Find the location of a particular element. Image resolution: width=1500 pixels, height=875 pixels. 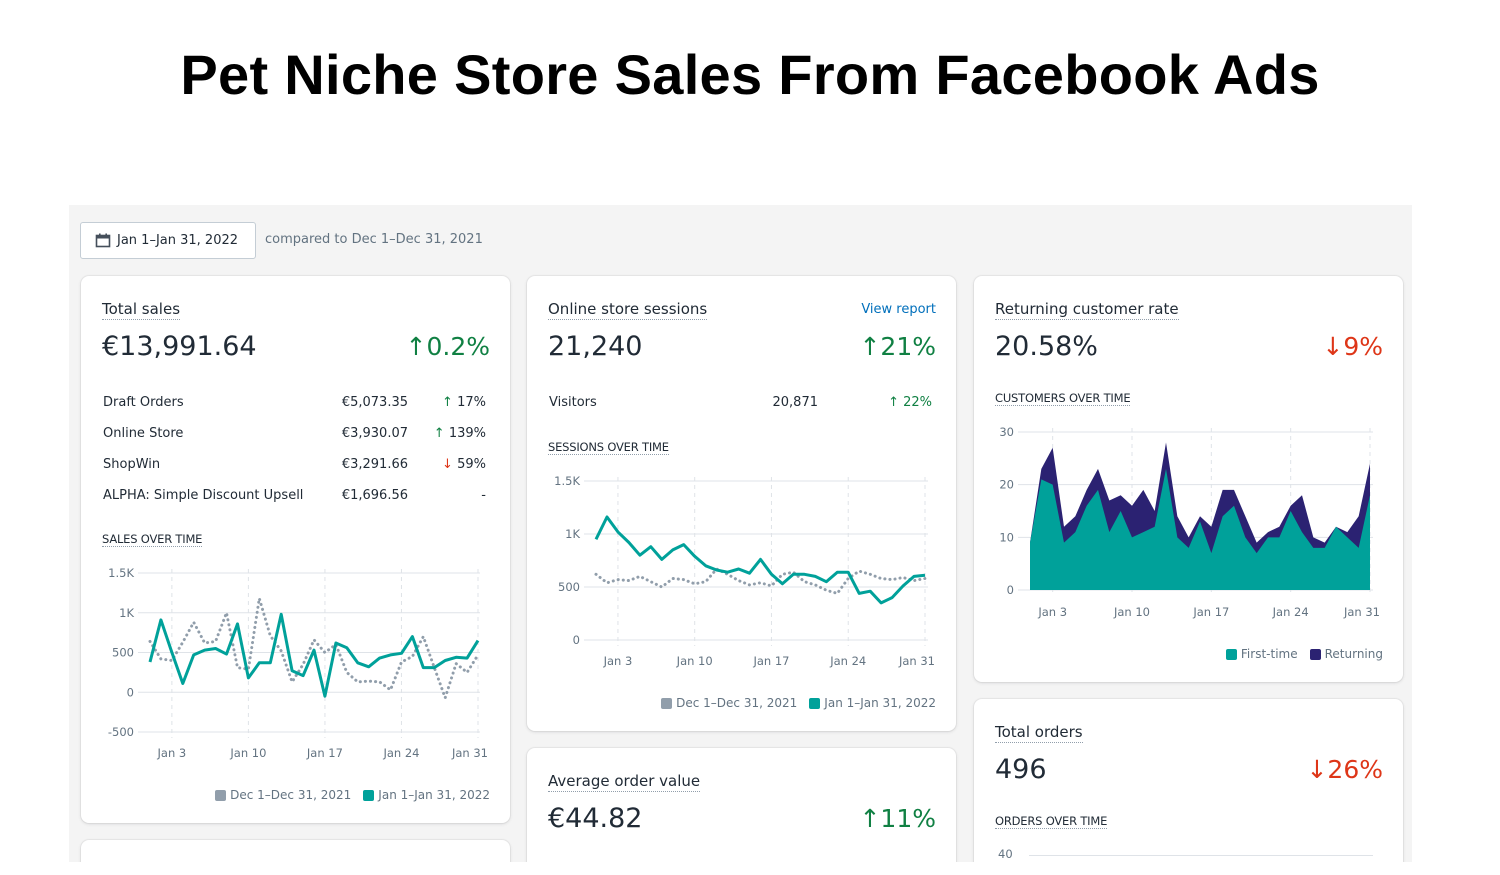

total-sales-value: €13,991.64 is located at coordinates (179, 346).